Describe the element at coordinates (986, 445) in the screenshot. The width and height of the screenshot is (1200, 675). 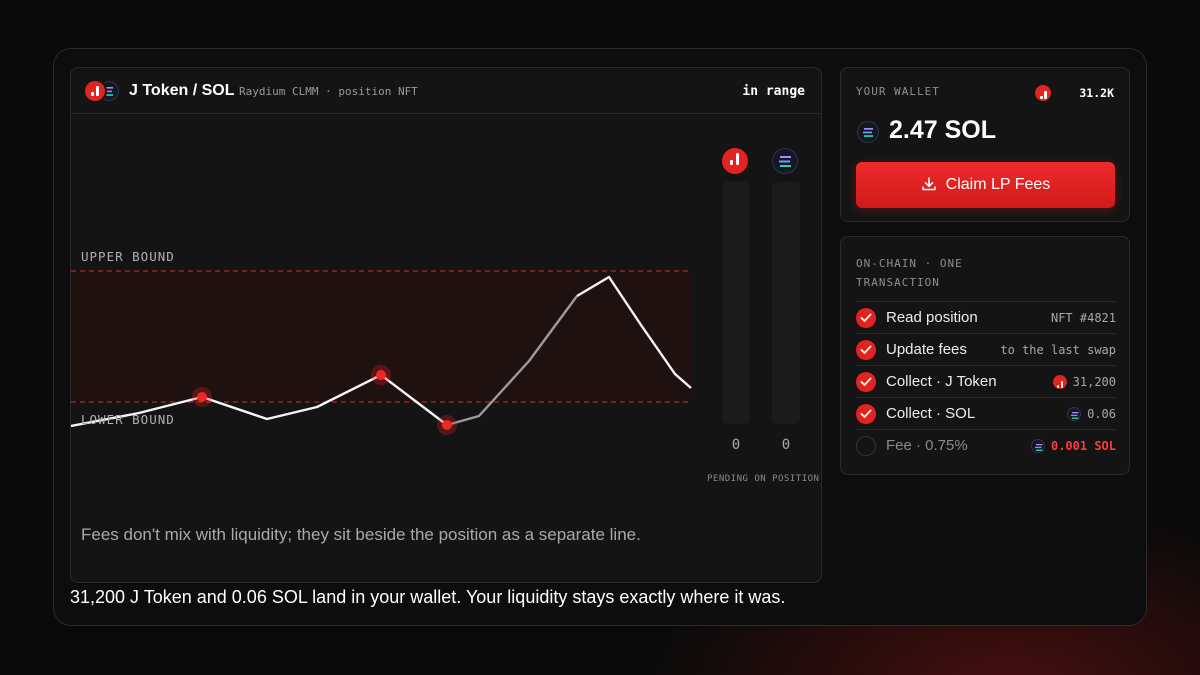
I see `transaction-step: Fee · 0.75% 0.001 SOL` at that location.